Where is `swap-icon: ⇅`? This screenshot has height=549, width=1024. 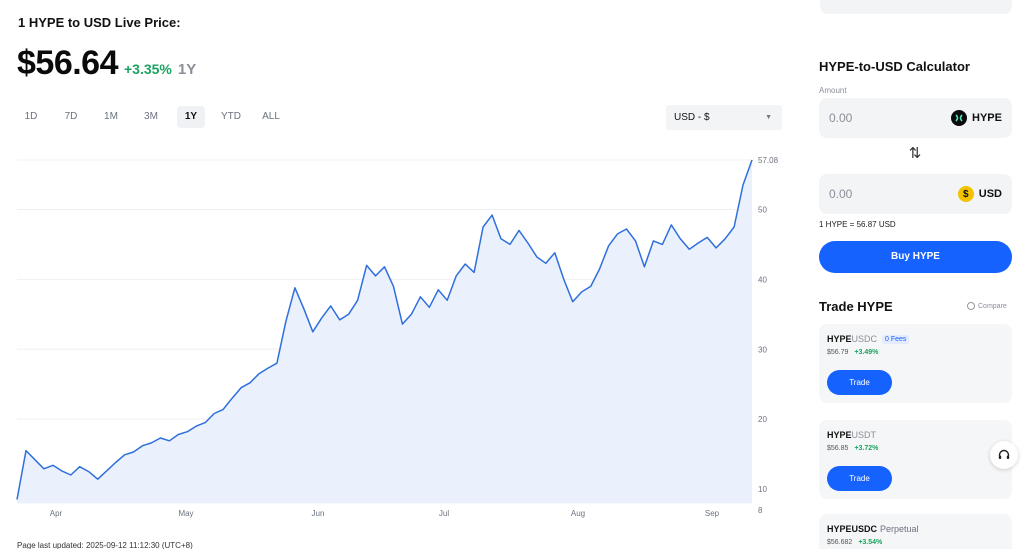 swap-icon: ⇅ is located at coordinates (915, 153).